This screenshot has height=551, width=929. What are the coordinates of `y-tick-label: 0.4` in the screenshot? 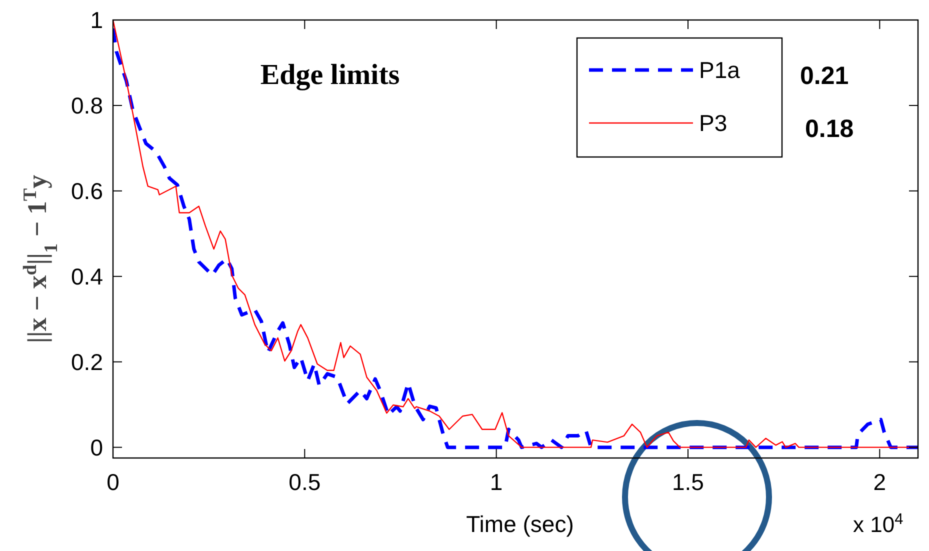 It's located at (87, 276).